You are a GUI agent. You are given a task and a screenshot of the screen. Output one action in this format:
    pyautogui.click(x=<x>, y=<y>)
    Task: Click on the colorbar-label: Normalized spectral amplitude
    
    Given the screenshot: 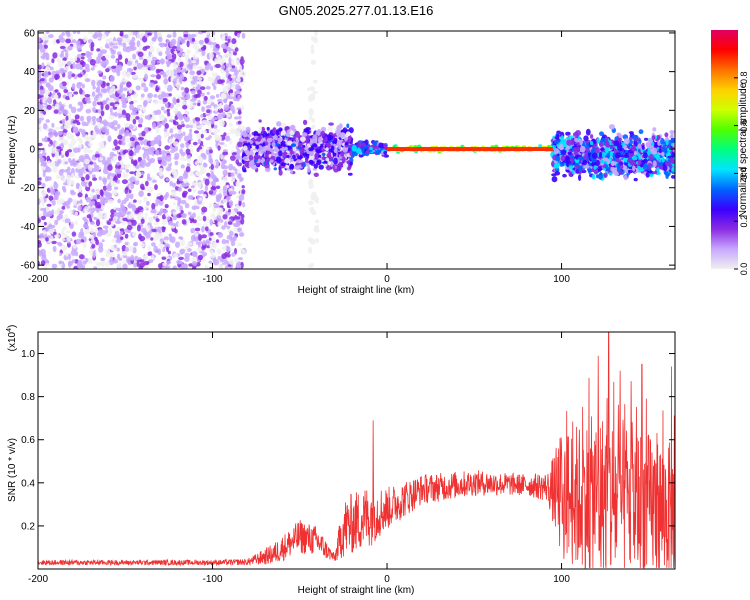 What is the action you would take?
    pyautogui.click(x=743, y=149)
    